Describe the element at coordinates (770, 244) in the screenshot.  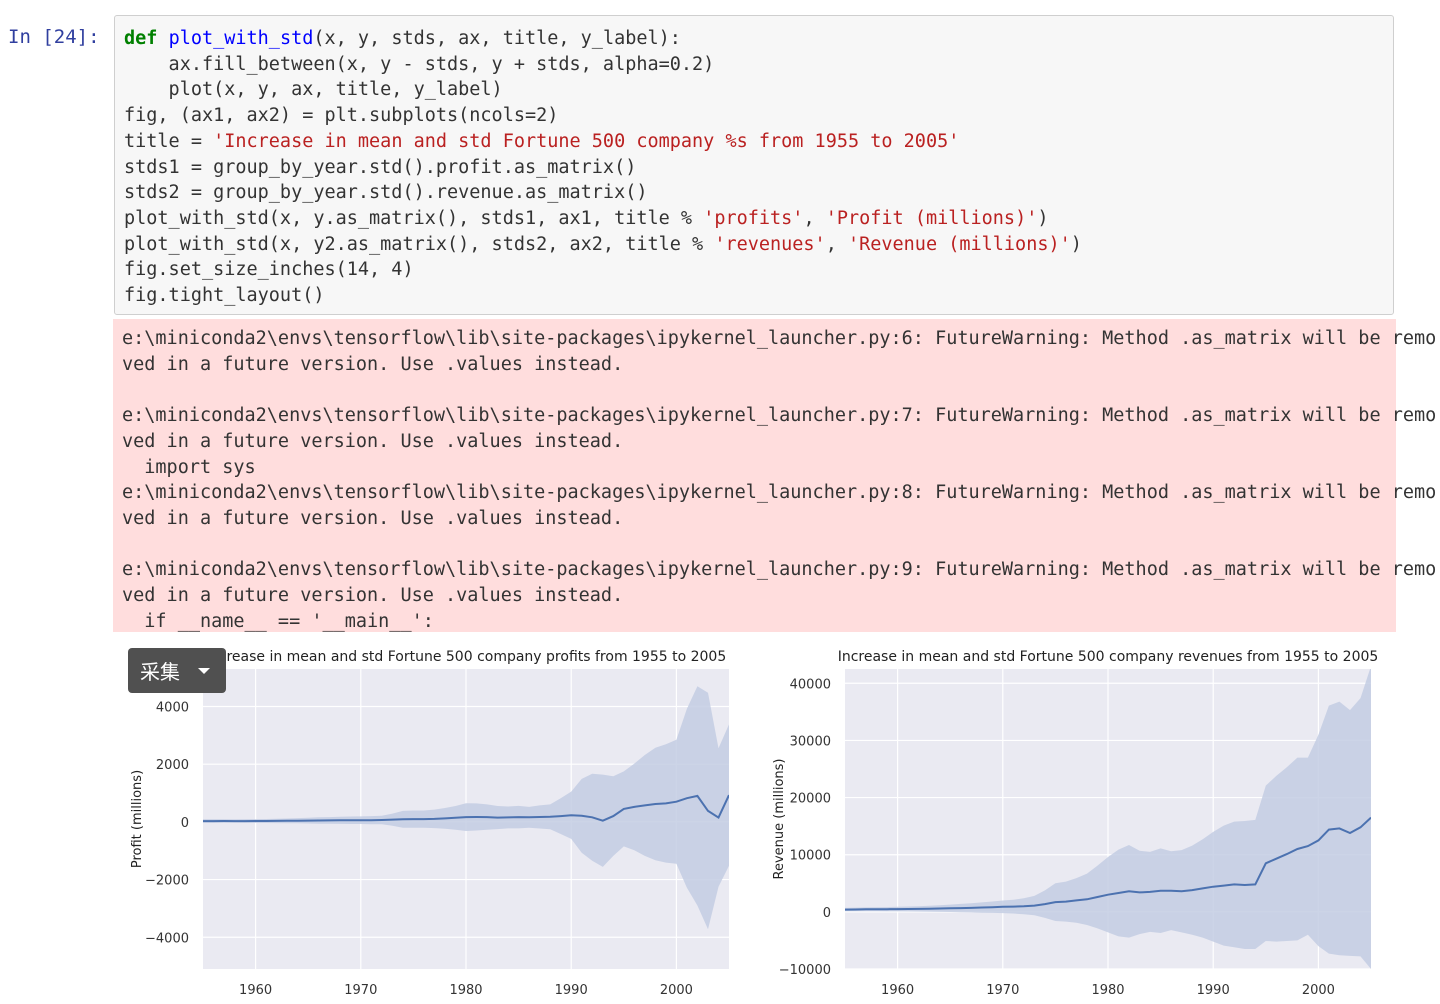
I see `string-literal: 'revenues'` at that location.